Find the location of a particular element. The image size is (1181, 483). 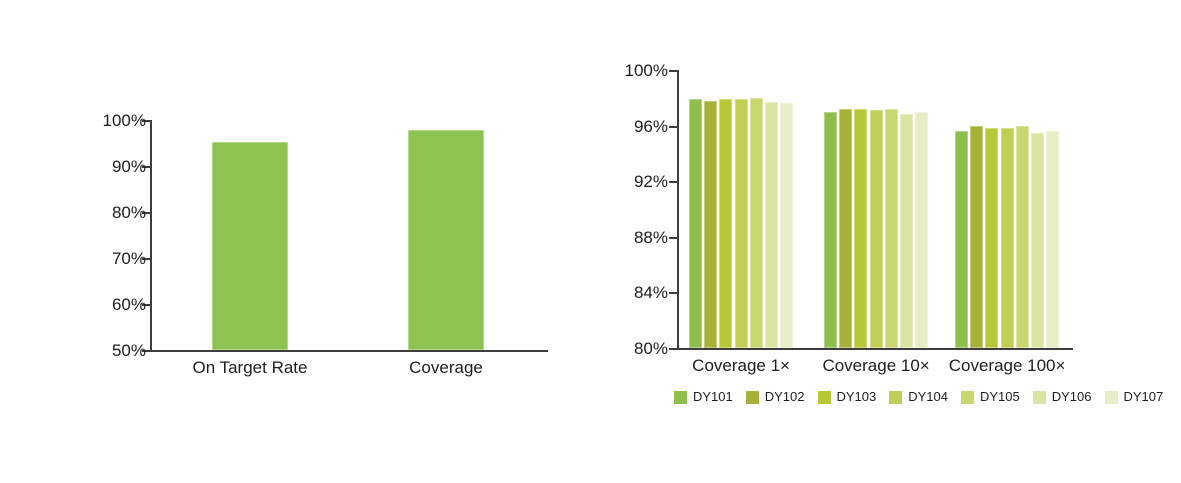

right-chart-bar-dy104-group3 is located at coordinates (1007, 238).